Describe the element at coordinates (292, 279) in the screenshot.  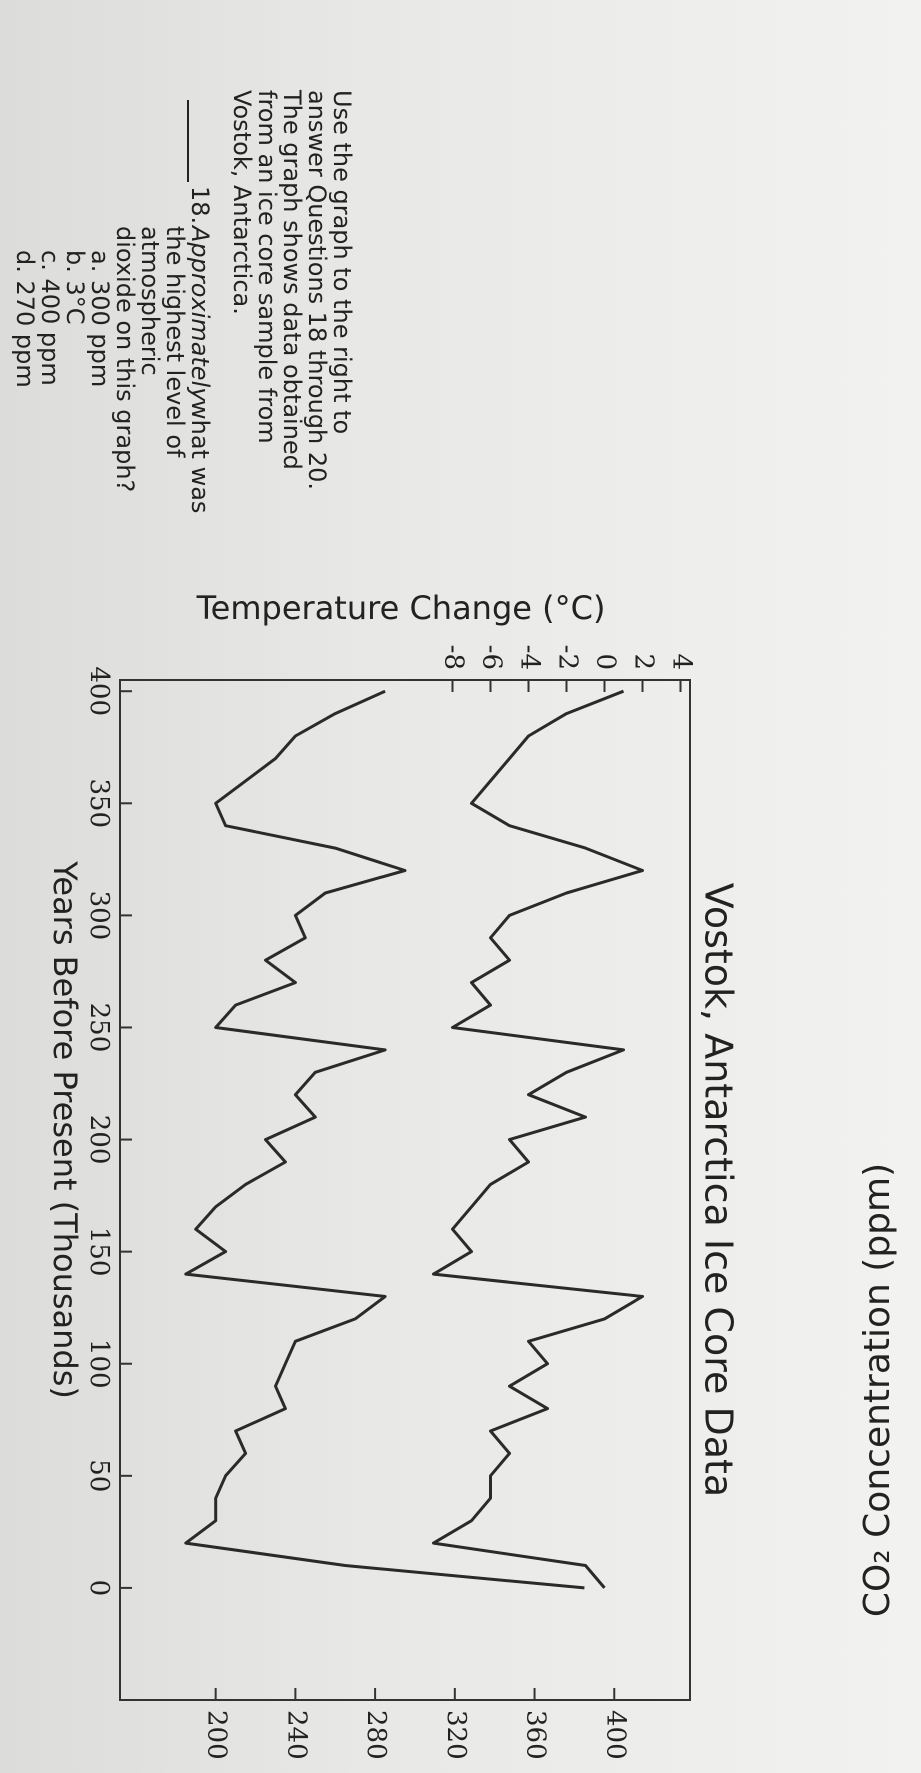
I see `instruction-line: The graph shows data obtained` at that location.